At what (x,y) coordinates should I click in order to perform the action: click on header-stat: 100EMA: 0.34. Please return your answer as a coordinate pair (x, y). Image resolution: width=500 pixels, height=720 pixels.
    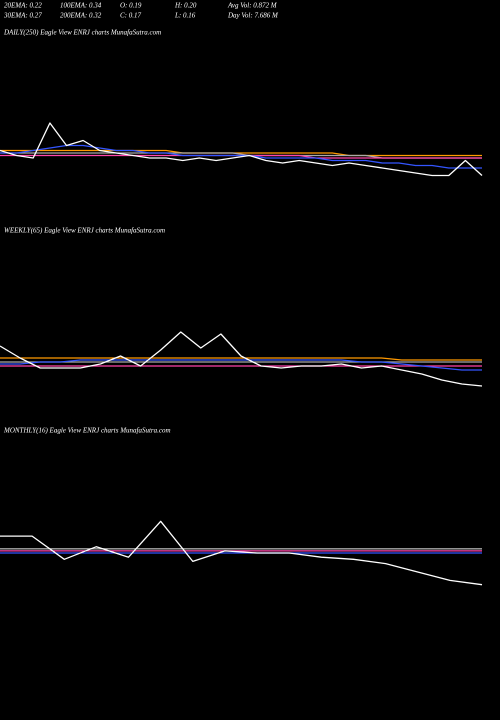
    Looking at the image, I should click on (81, 6).